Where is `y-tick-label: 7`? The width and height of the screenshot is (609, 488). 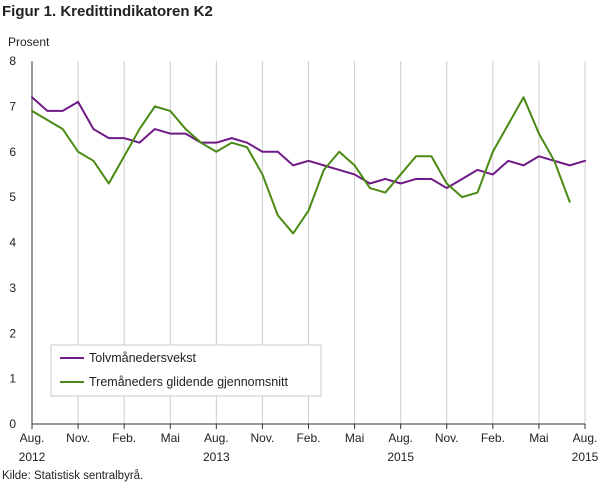
y-tick-label: 7 is located at coordinates (12, 106).